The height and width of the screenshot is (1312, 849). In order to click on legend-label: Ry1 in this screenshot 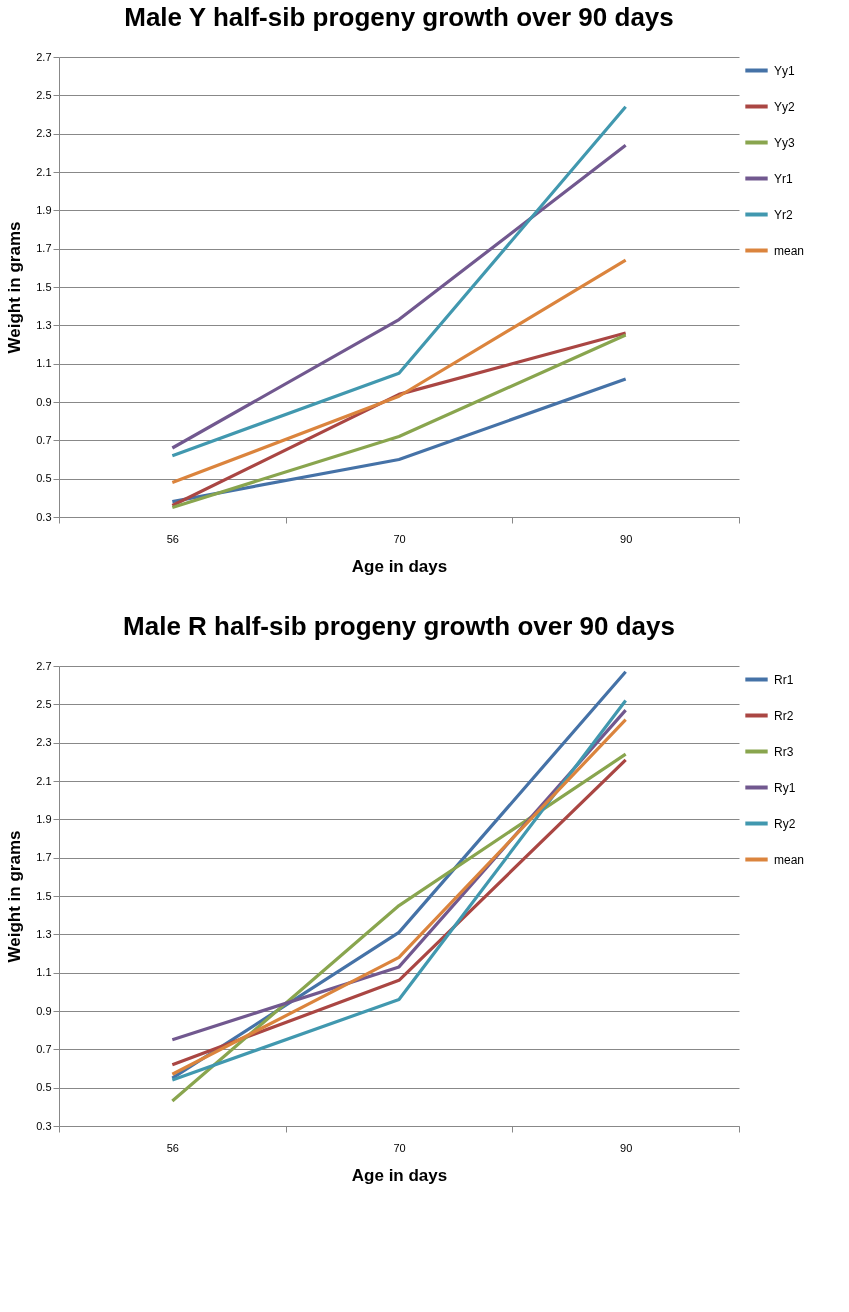, I will do `click(785, 787)`.